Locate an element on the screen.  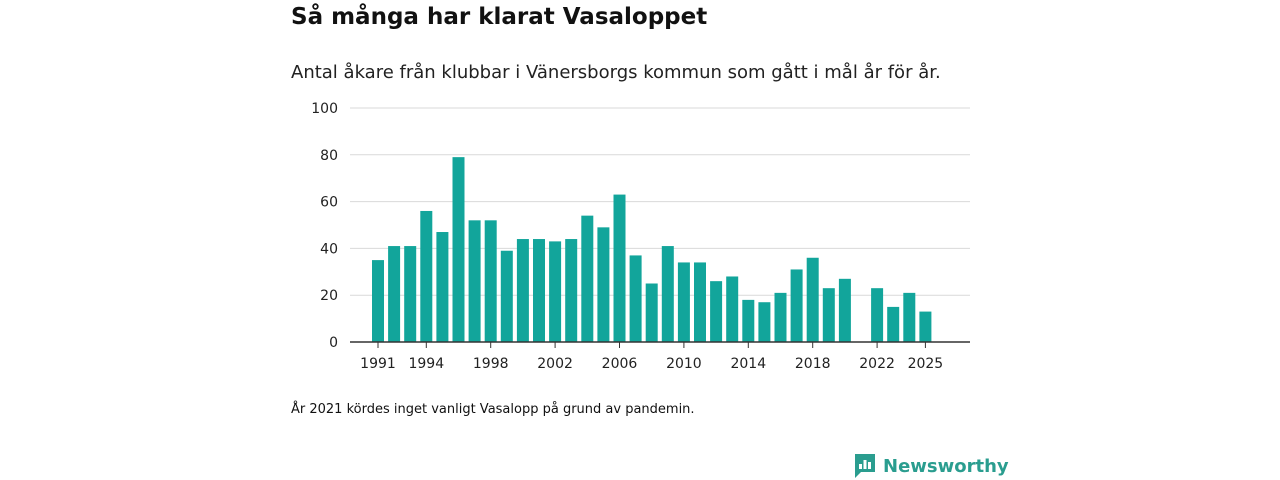
bar-2025 is located at coordinates (925, 326).